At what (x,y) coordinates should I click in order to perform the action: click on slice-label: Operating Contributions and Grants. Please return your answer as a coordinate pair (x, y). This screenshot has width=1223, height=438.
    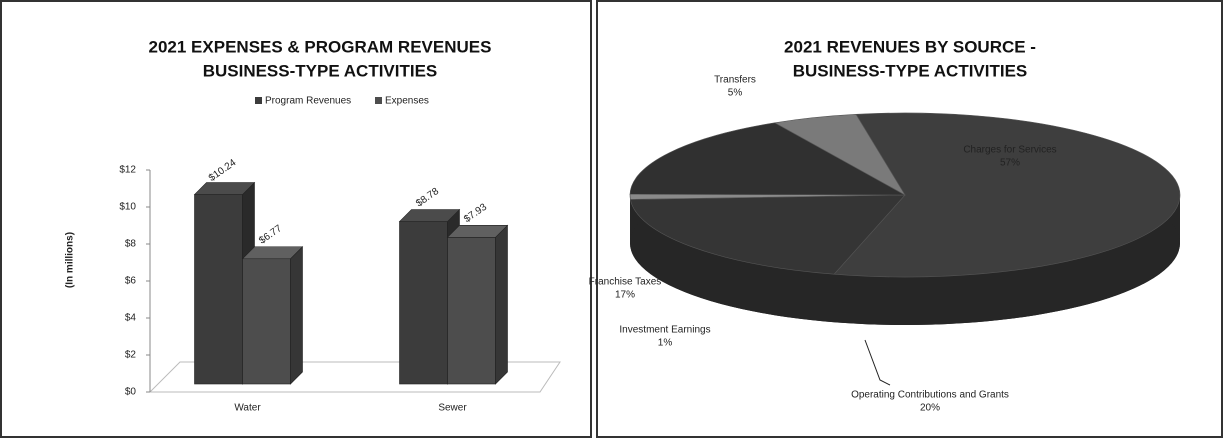
    Looking at the image, I should click on (930, 395).